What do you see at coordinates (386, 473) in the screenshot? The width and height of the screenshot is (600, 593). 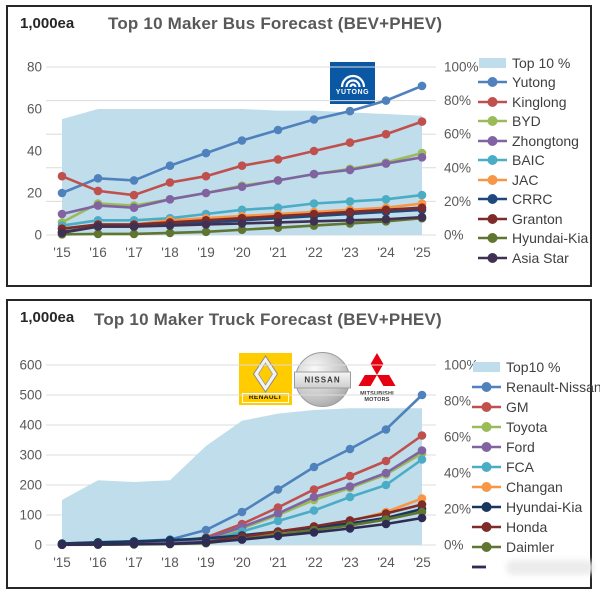 I see `series-marker-ford` at bounding box center [386, 473].